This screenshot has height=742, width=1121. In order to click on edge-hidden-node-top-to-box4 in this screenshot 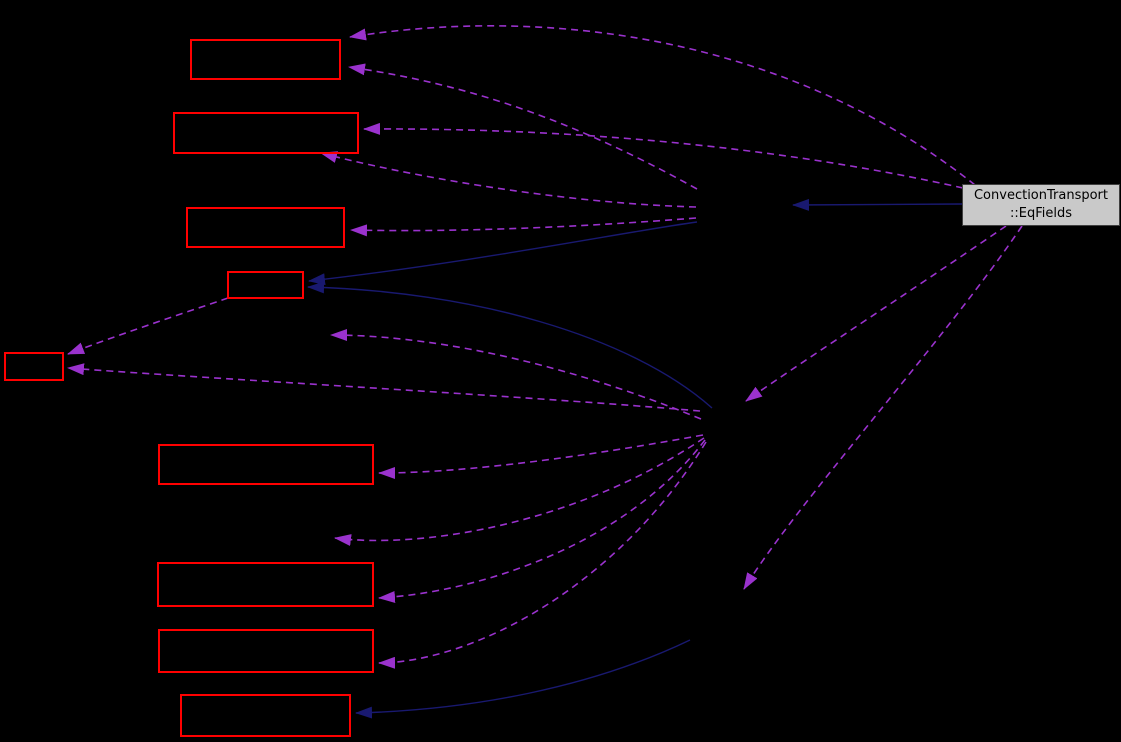, I will do `click(503, 253)`.